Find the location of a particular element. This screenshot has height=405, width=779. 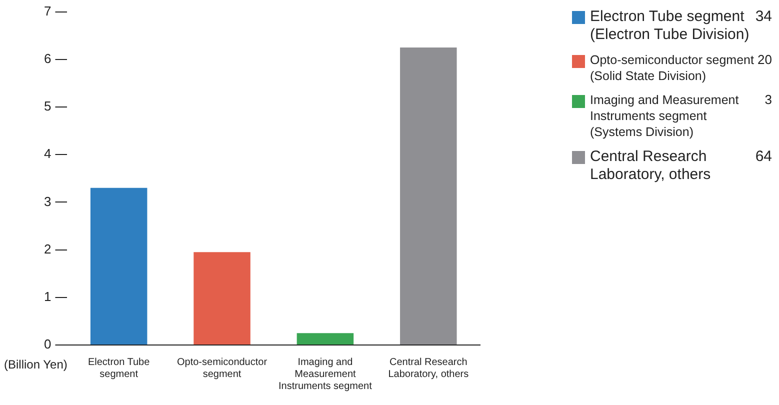

x-tick-label: Central Research Laboratory, others is located at coordinates (428, 368).